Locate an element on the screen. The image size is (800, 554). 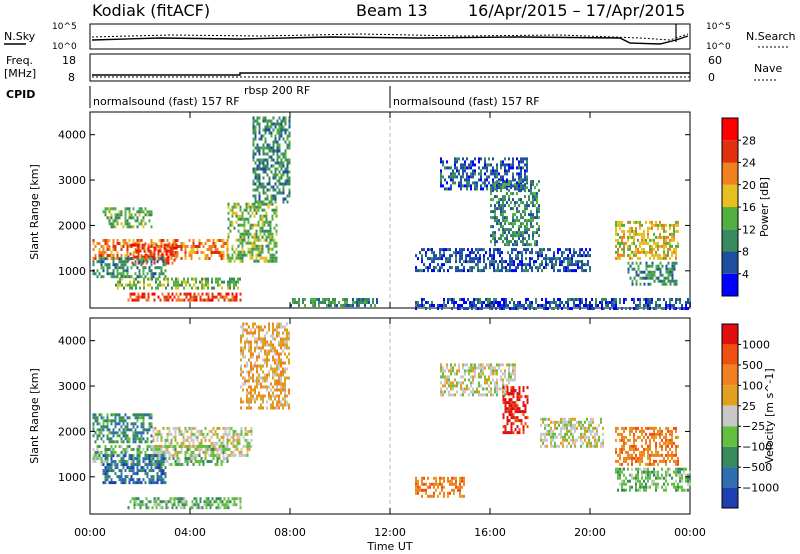
date-range: 16/Apr/2015 – 17/Apr/2015 is located at coordinates (576, 10).